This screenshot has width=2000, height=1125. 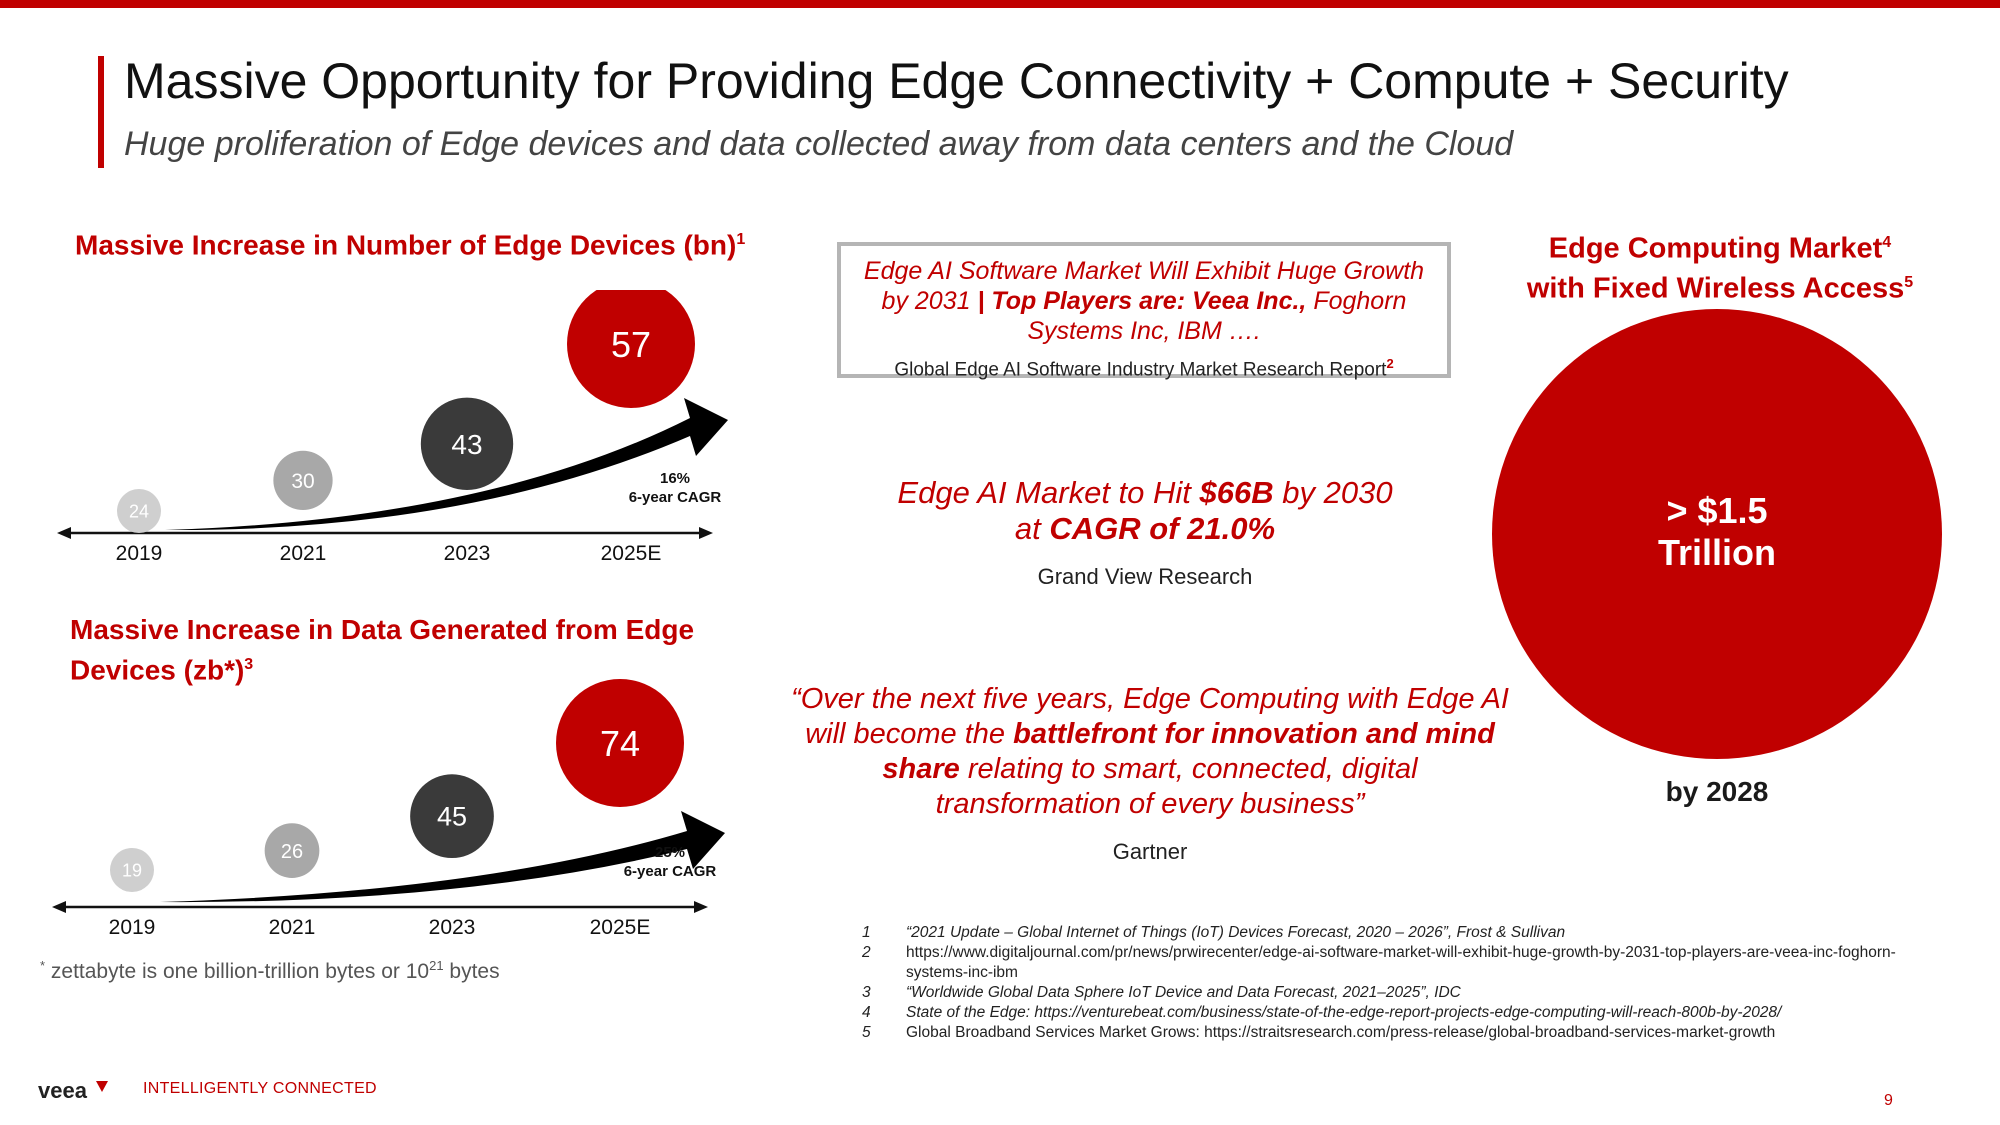 I want to click on chart-1: 24 2019 30 2021 43 2023 57 2025E 16% 6-year CAGR, so click(x=392, y=427).